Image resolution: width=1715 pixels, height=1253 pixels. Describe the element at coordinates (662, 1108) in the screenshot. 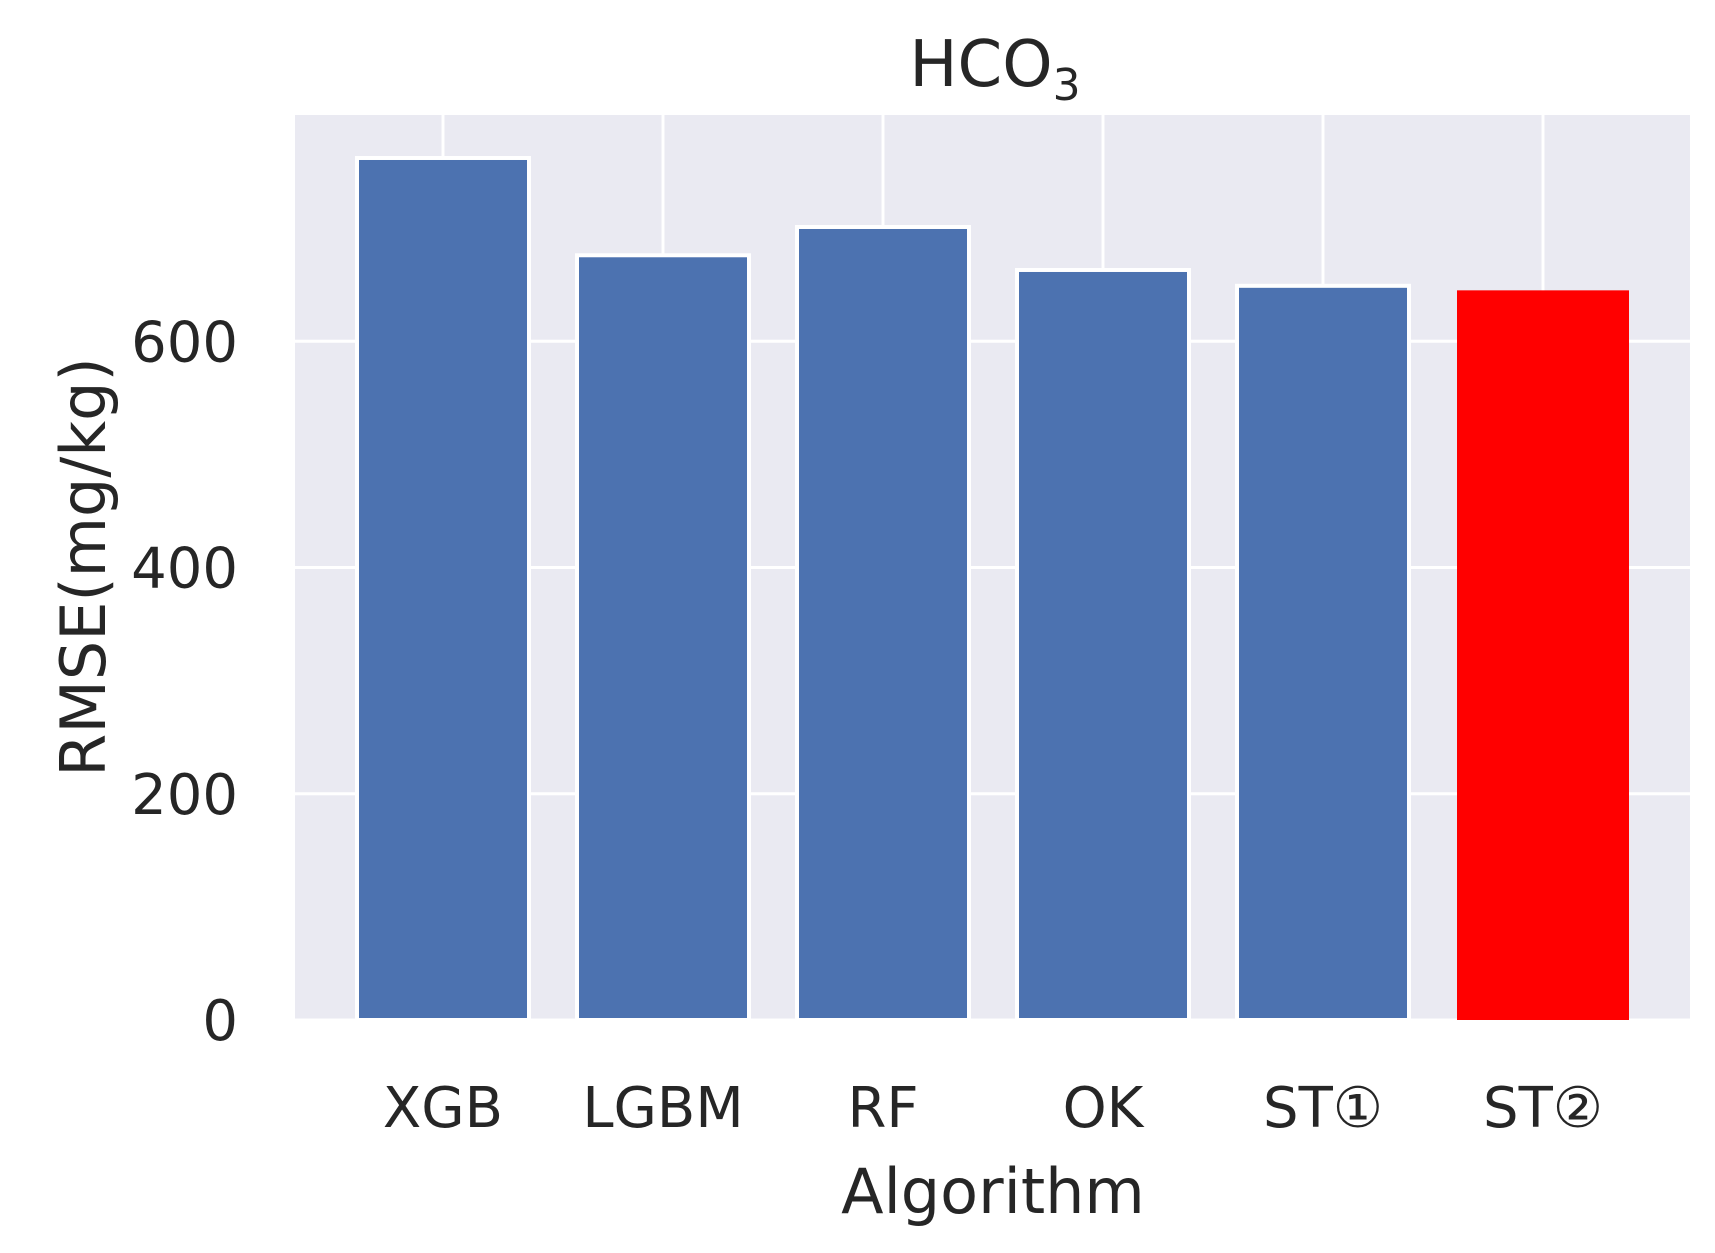

I see `x-tick-label: LGBM` at that location.